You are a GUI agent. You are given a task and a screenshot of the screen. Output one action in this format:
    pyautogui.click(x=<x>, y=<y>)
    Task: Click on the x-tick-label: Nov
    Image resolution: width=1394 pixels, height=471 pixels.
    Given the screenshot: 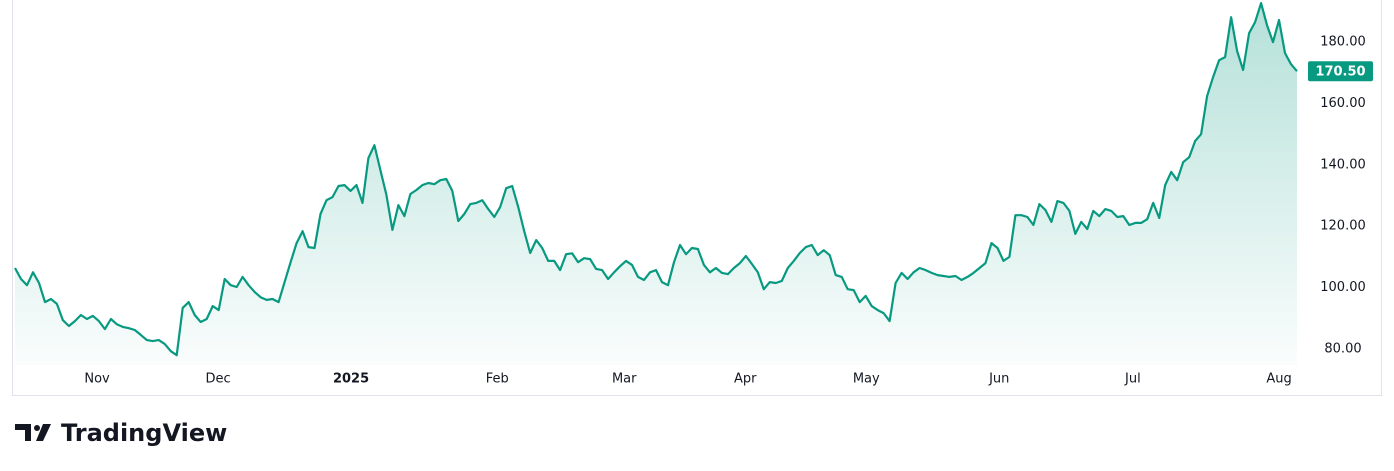 What is the action you would take?
    pyautogui.click(x=97, y=379)
    